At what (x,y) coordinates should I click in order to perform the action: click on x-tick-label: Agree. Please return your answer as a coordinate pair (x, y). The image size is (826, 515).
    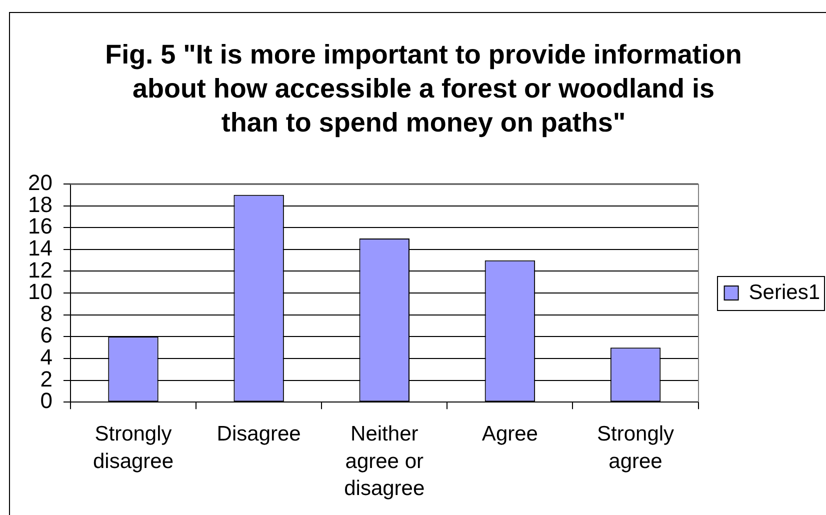
    Looking at the image, I should click on (510, 434).